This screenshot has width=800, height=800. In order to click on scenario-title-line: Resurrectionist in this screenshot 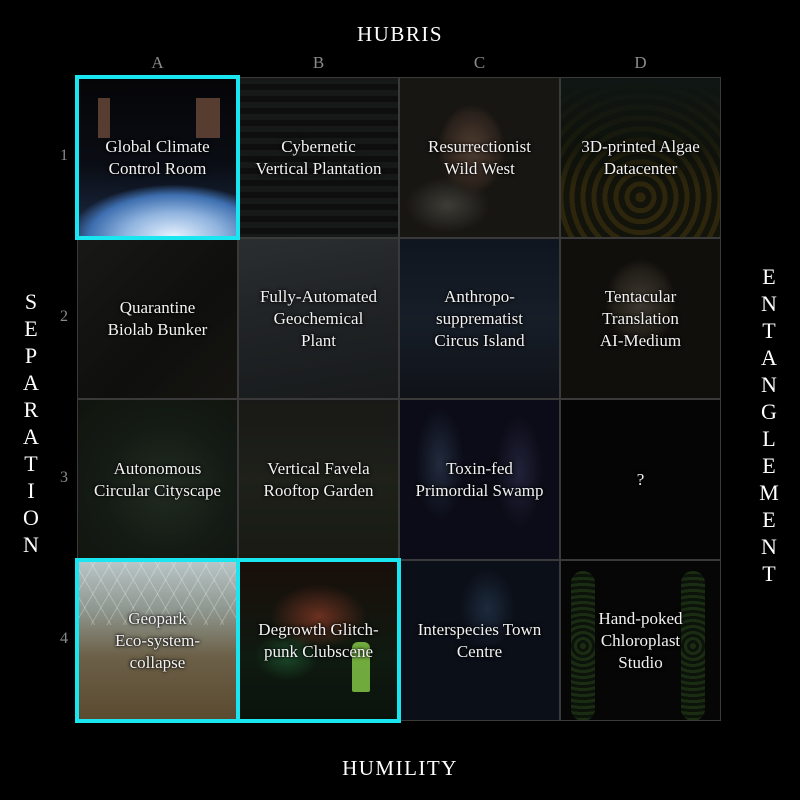, I will do `click(479, 146)`.